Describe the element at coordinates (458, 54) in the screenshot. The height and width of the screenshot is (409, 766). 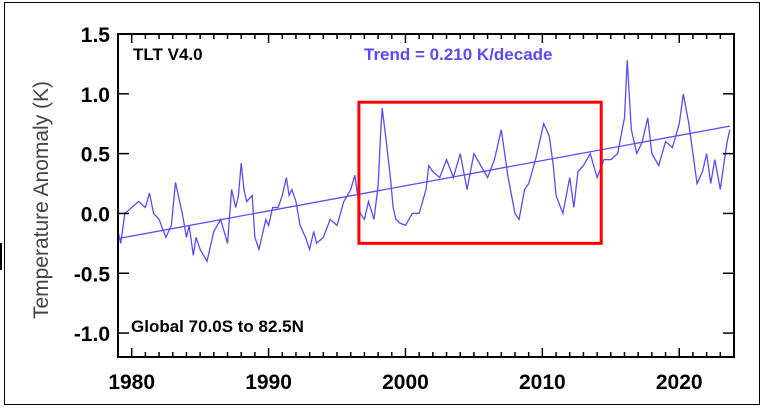
I see `trend-label: Trend = 0.210 K/decade` at that location.